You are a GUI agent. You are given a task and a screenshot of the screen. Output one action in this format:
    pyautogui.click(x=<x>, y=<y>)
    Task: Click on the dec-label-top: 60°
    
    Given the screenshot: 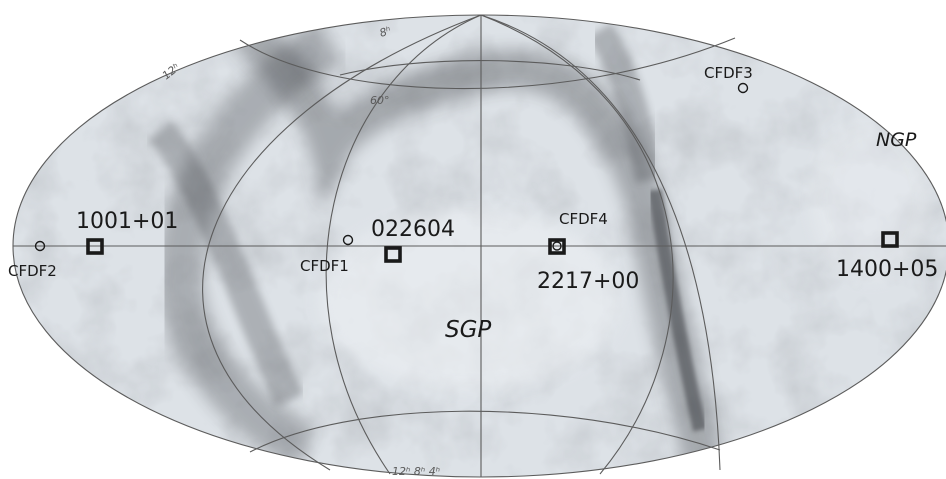 What is the action you would take?
    pyautogui.click(x=380, y=100)
    